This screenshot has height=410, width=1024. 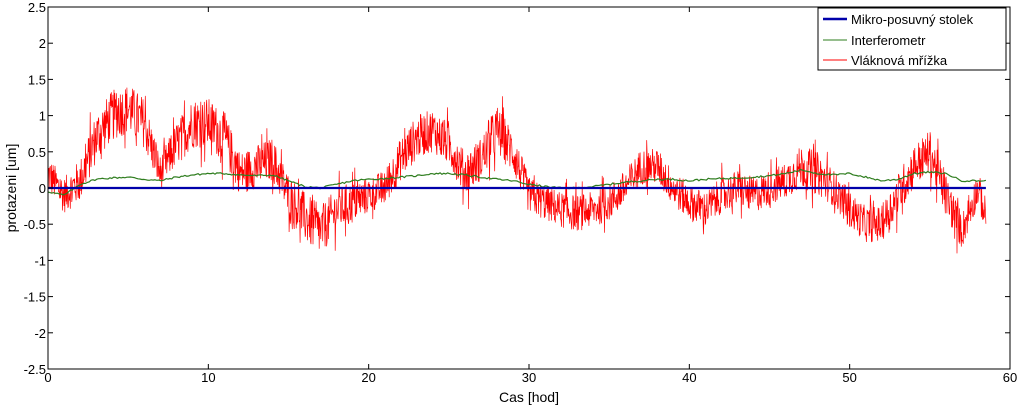 I want to click on legend-label-2: Vláknová mřížka, so click(x=899, y=60).